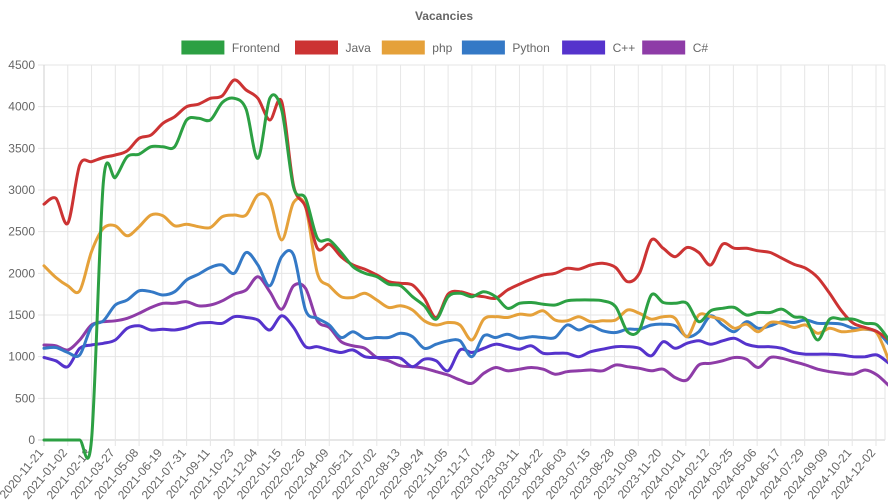  I want to click on legend-item-php: php, so click(417, 47).